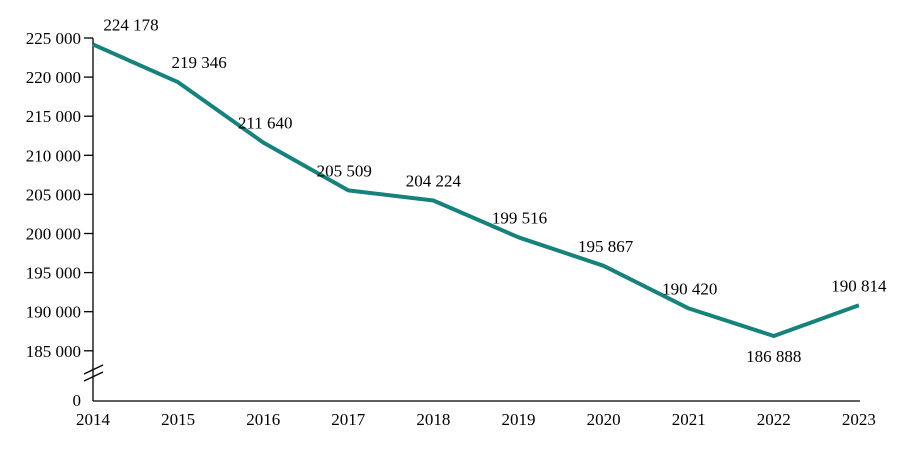 The height and width of the screenshot is (451, 904). What do you see at coordinates (53, 38) in the screenshot?
I see `y-axis-tick-label: 225 000` at bounding box center [53, 38].